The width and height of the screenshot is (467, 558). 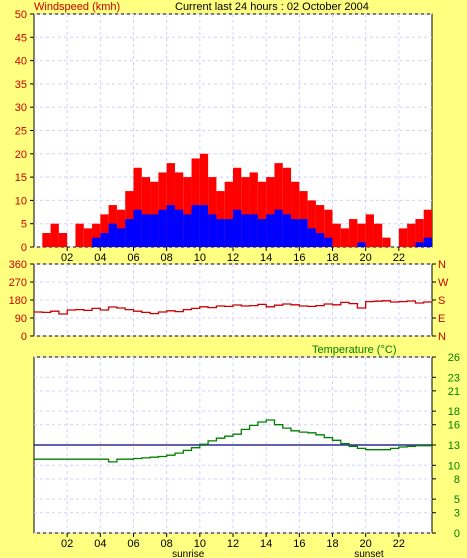 I want to click on y-tick-label: 8, so click(x=457, y=480).